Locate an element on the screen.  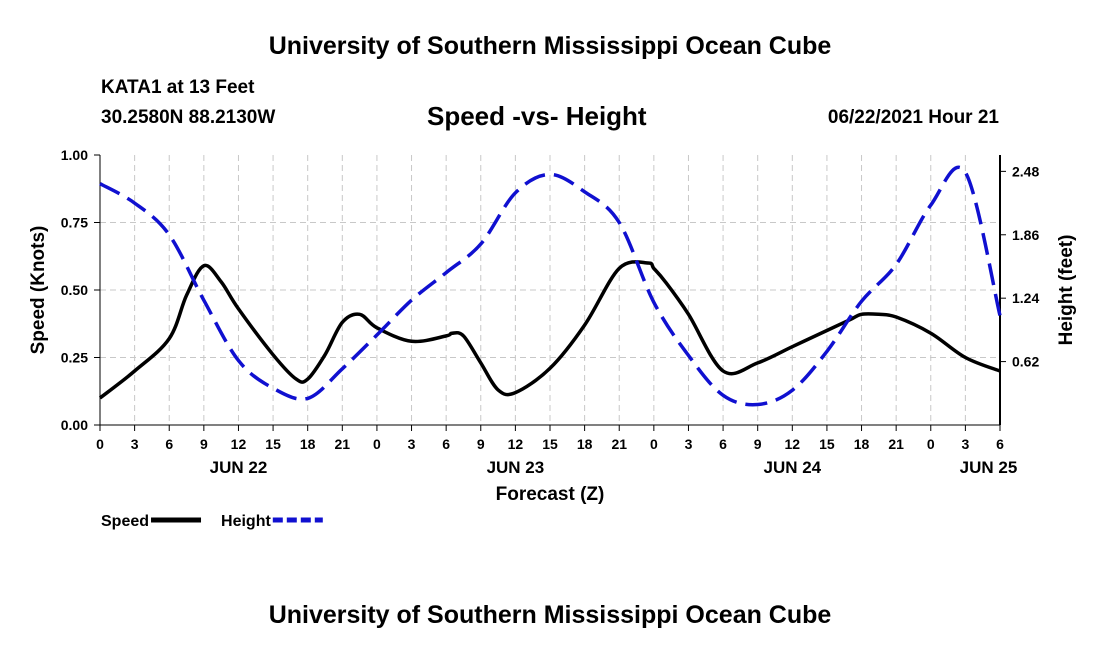
y-tick-label: 0.50 is located at coordinates (74, 290).